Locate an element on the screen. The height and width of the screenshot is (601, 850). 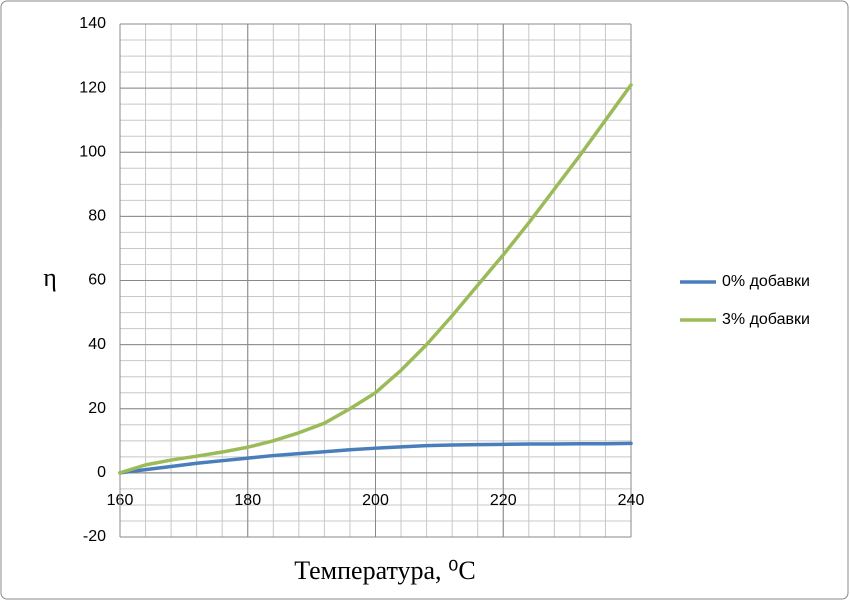
x-tick-label: 180 is located at coordinates (247, 500).